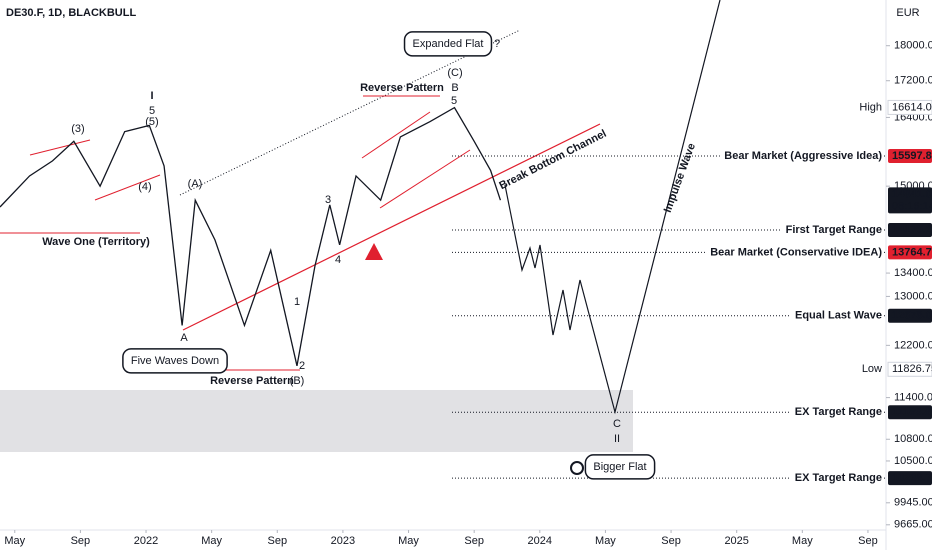 The image size is (932, 550). What do you see at coordinates (184, 338) in the screenshot?
I see `annotation: A` at bounding box center [184, 338].